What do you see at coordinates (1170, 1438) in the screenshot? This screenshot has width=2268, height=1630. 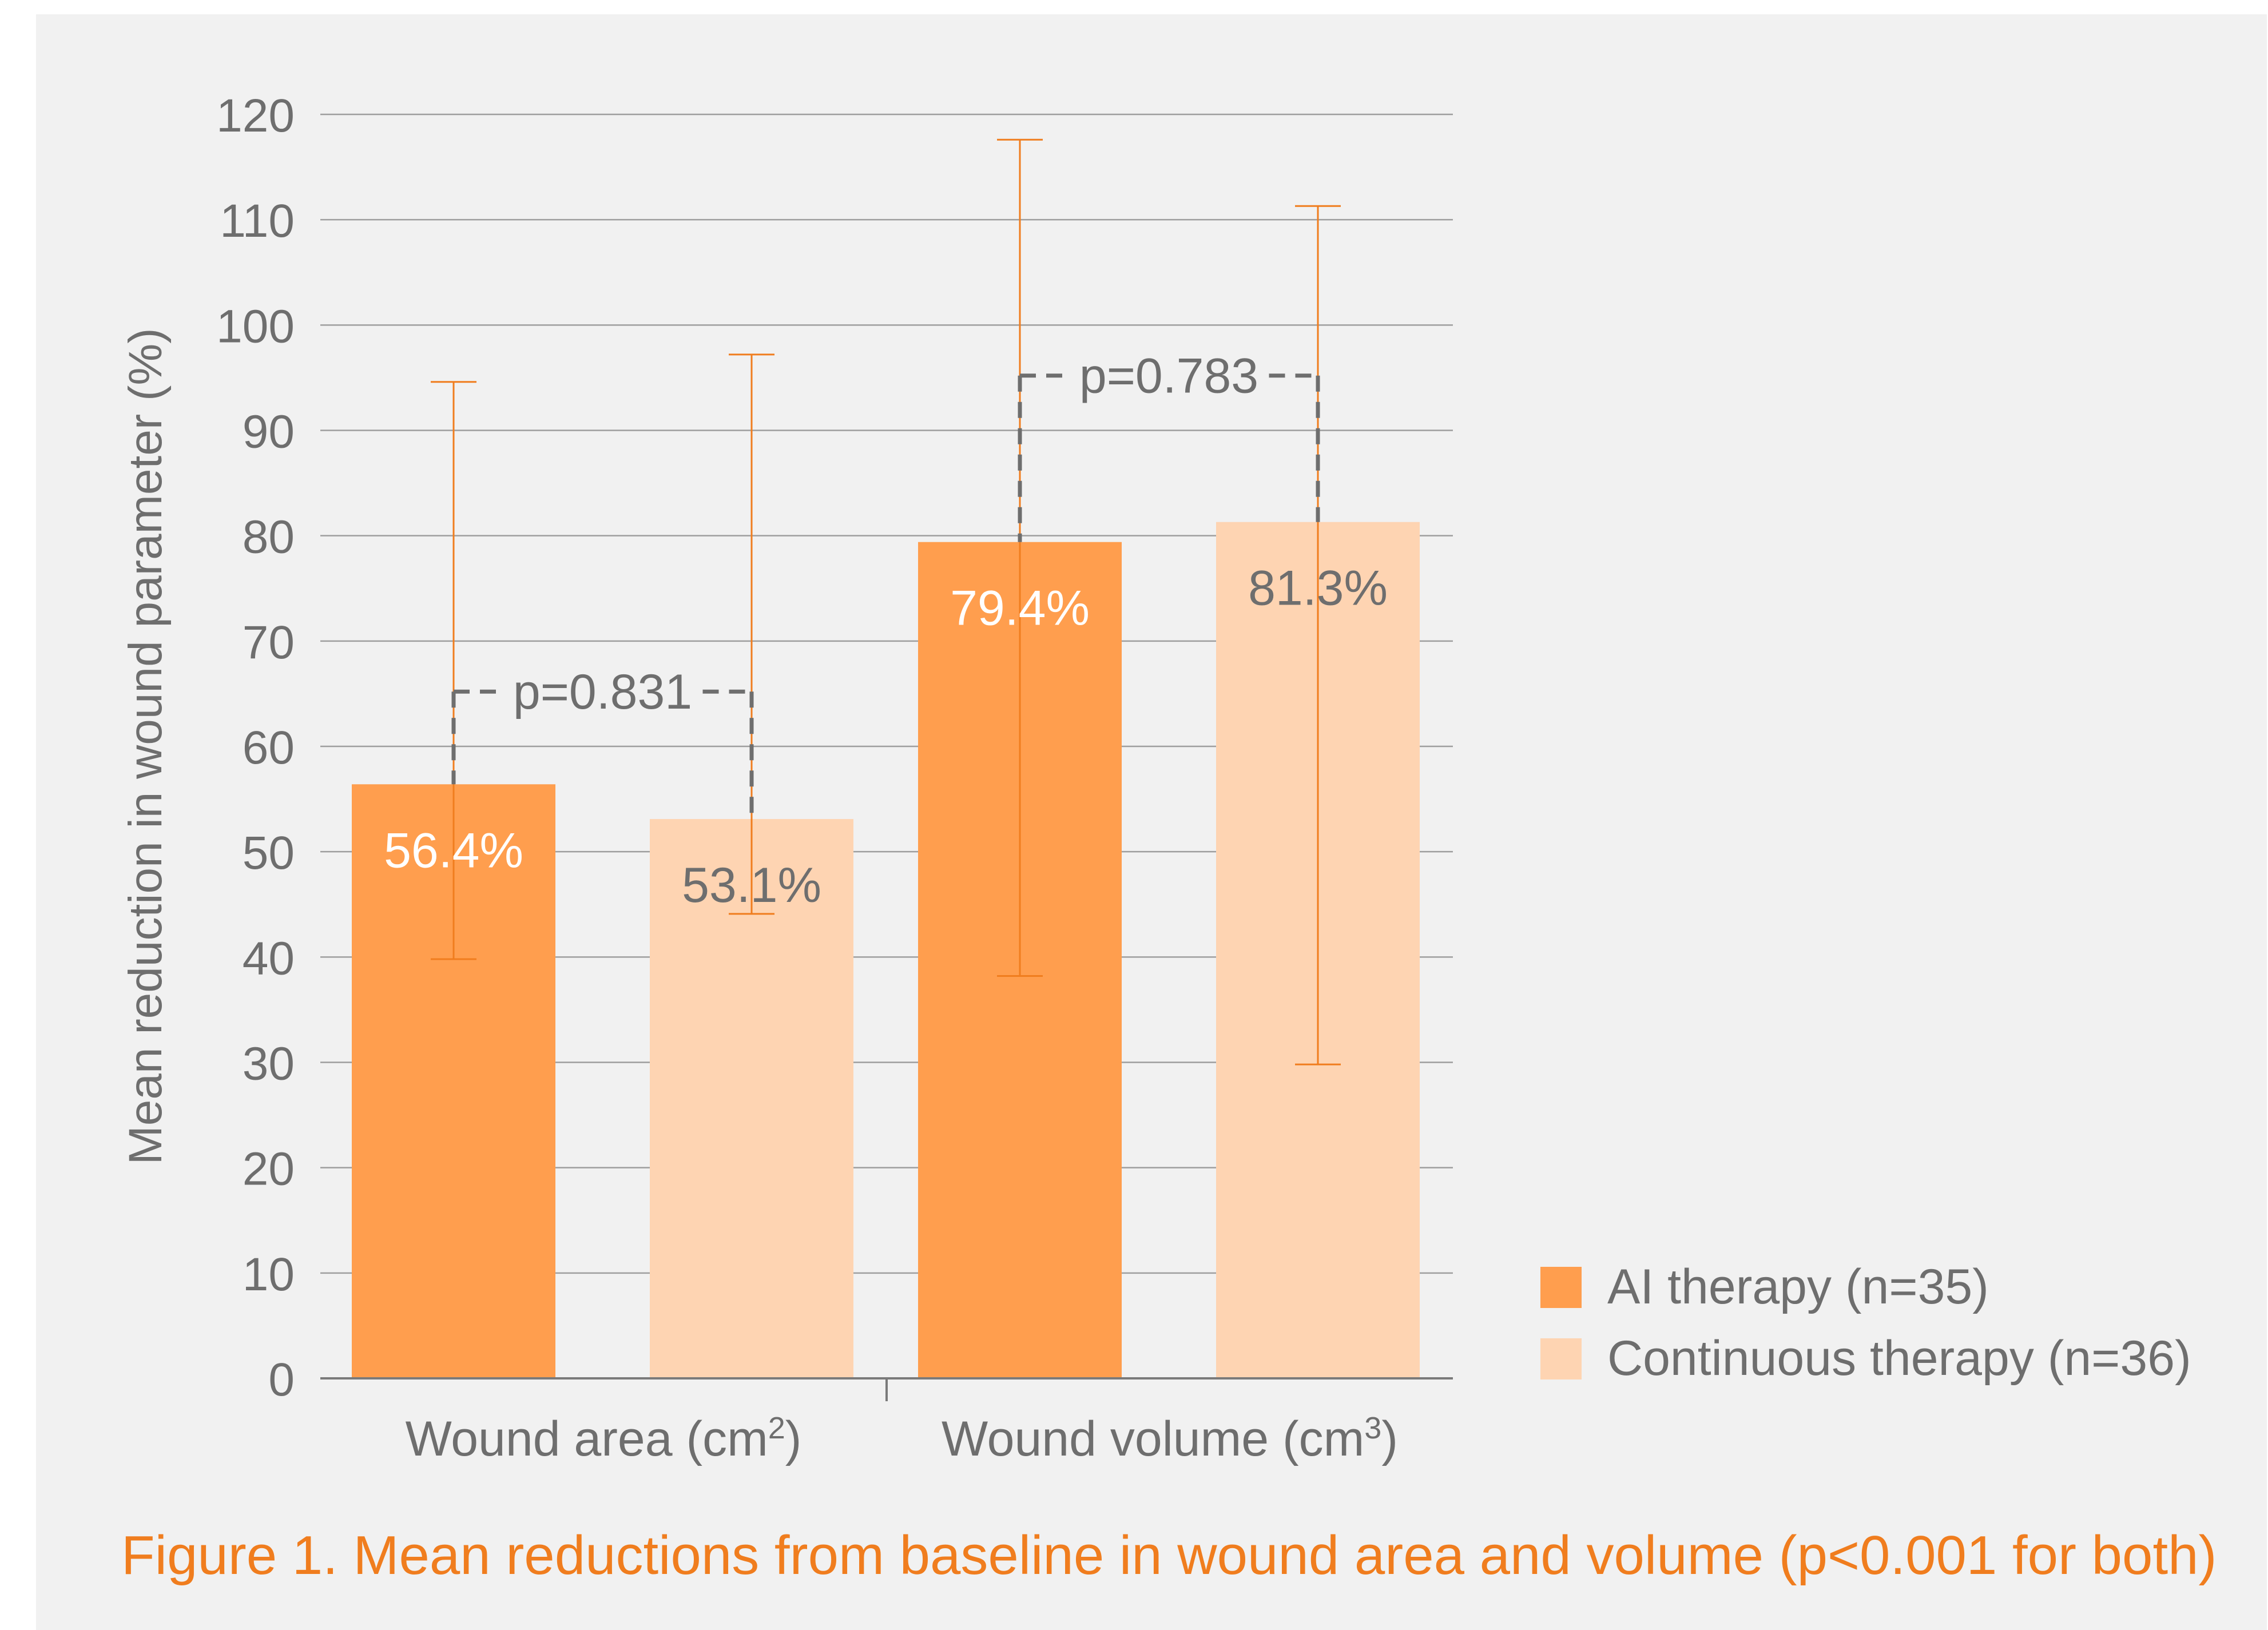 I see `x-category-label: Wound volume (cm3)` at bounding box center [1170, 1438].